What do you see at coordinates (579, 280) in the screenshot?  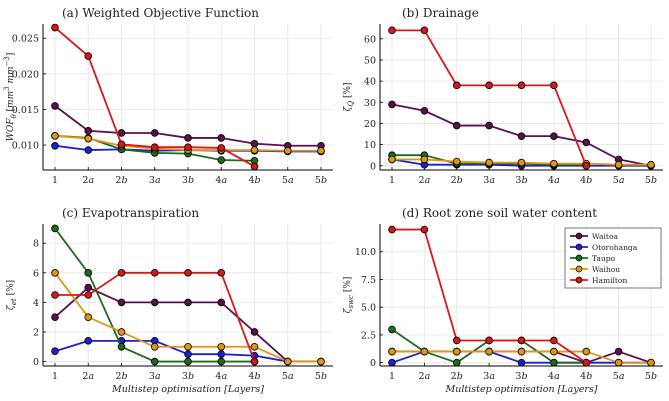 I see `legend-marker-hamilton` at bounding box center [579, 280].